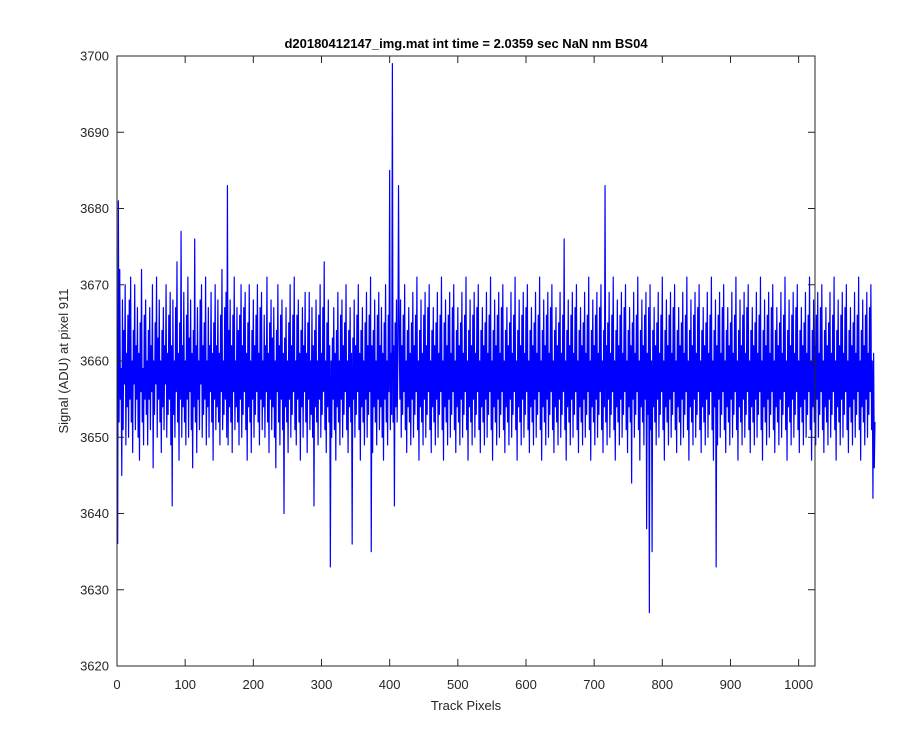 The height and width of the screenshot is (755, 900). Describe the element at coordinates (466, 705) in the screenshot. I see `x-axis-label: Track Pixels` at that location.